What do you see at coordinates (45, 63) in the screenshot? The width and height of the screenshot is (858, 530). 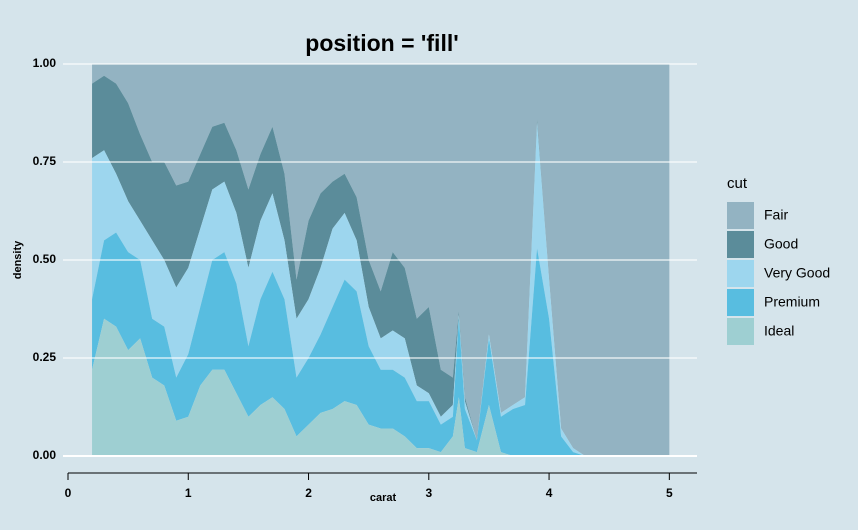 I see `y-tick-label: 1.00` at bounding box center [45, 63].